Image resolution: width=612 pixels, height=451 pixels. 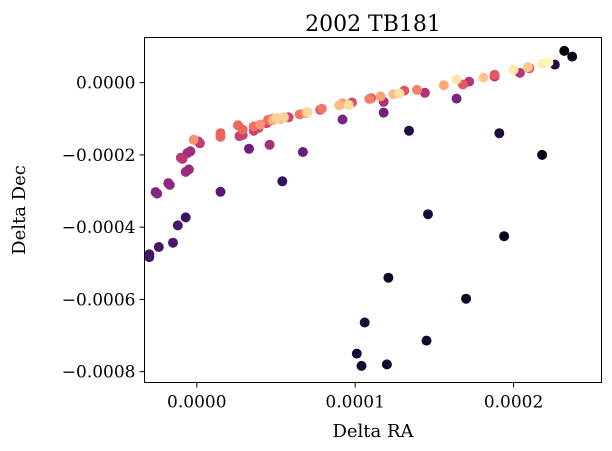 What do you see at coordinates (373, 24) in the screenshot?
I see `chart-title: 2002 TB181` at bounding box center [373, 24].